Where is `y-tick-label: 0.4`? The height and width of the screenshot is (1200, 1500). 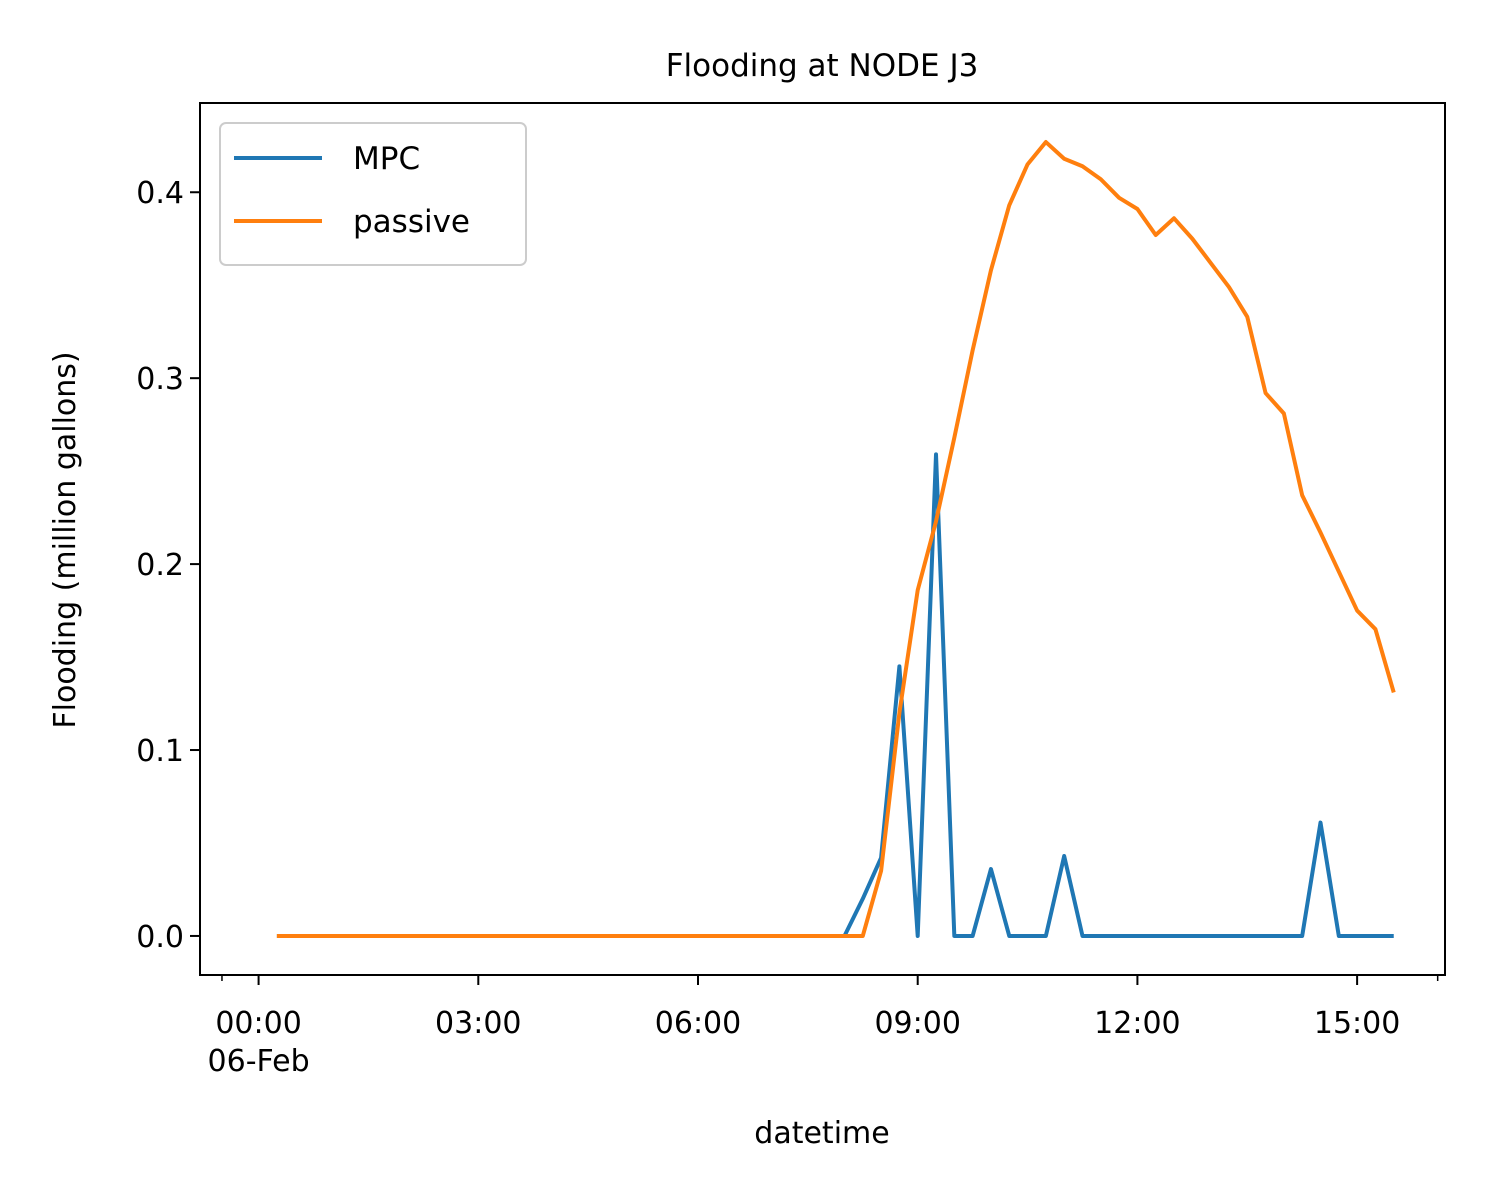 y-tick-label: 0.4 is located at coordinates (160, 193).